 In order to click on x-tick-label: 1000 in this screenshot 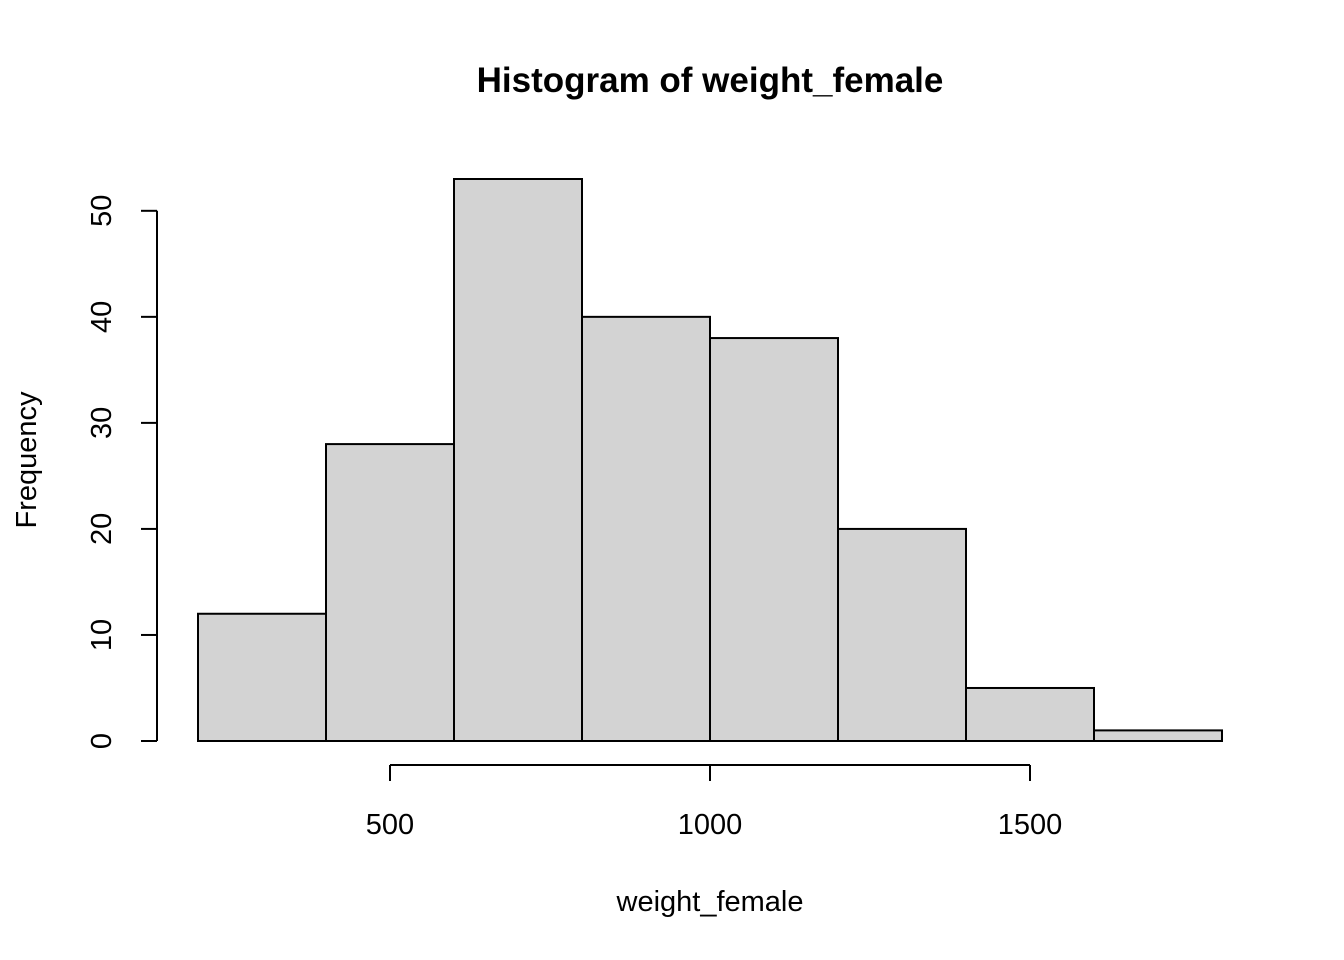, I will do `click(710, 825)`.